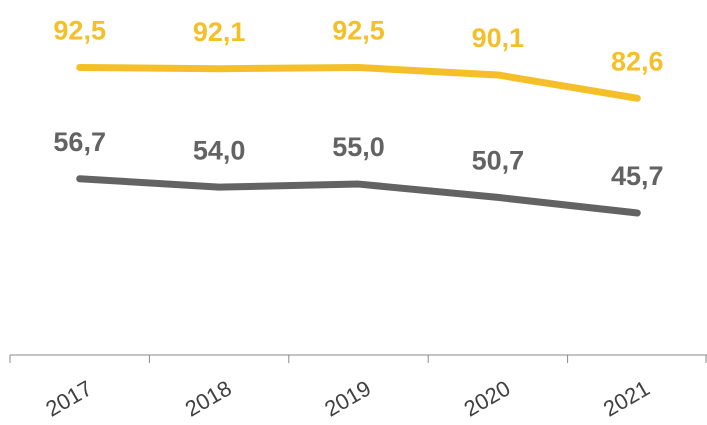 The height and width of the screenshot is (425, 707). What do you see at coordinates (487, 398) in the screenshot?
I see `x-tick-label: 2020` at bounding box center [487, 398].